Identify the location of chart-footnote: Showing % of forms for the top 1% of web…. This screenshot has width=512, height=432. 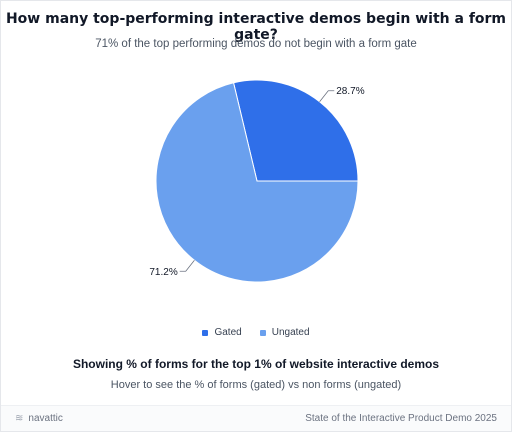
(256, 364).